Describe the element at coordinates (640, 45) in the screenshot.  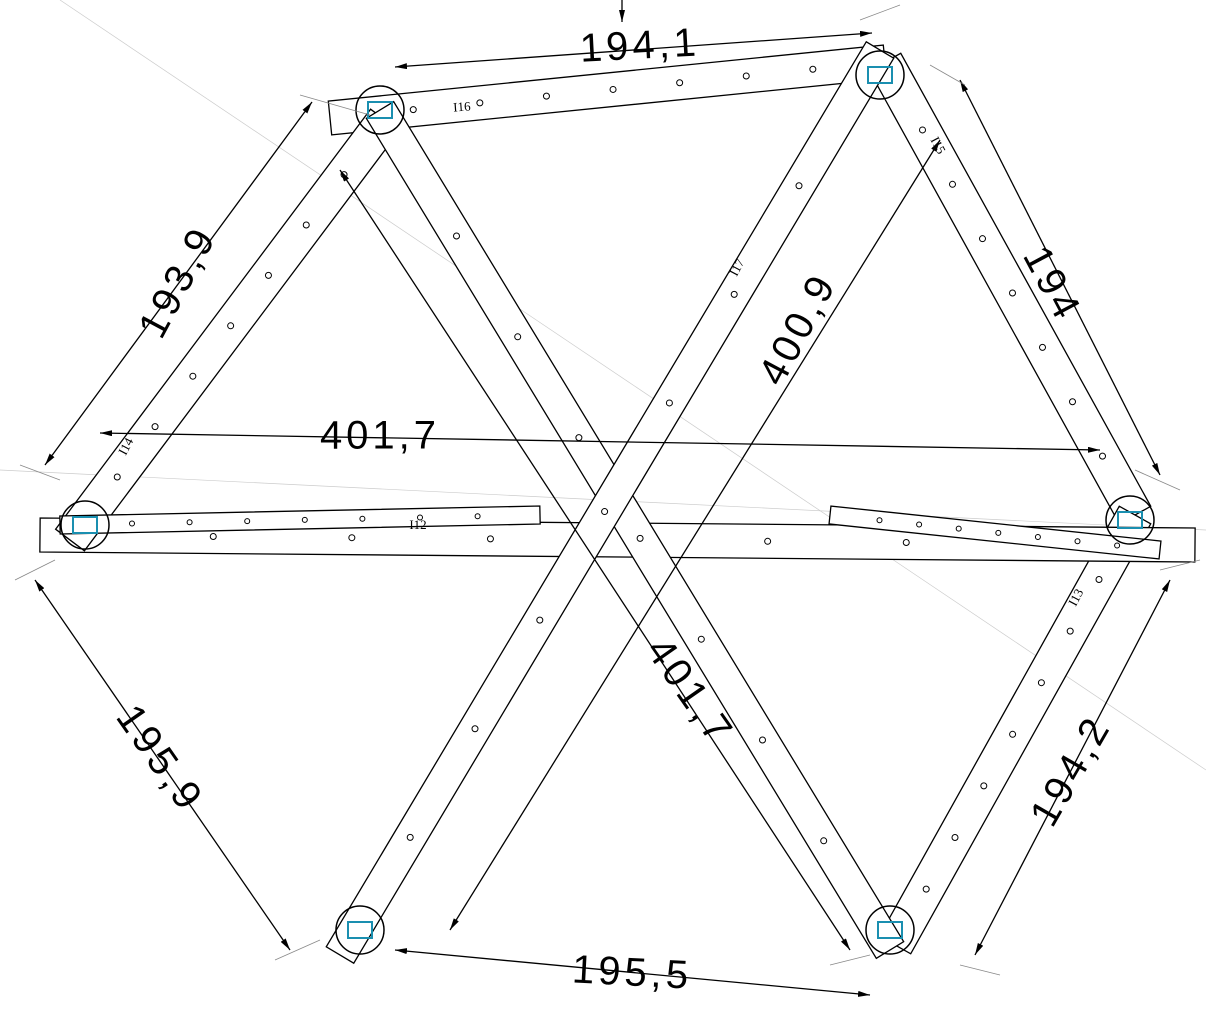
I see `dimension-label: 194,1` at that location.